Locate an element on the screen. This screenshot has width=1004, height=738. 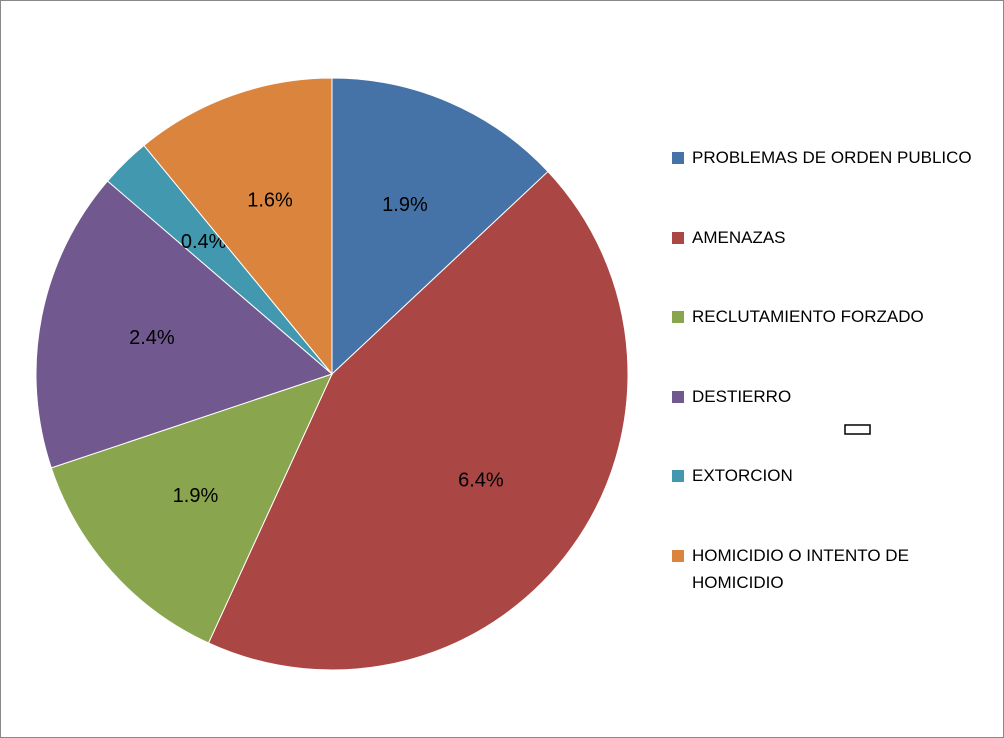
data-label: 2.4% is located at coordinates (152, 338).